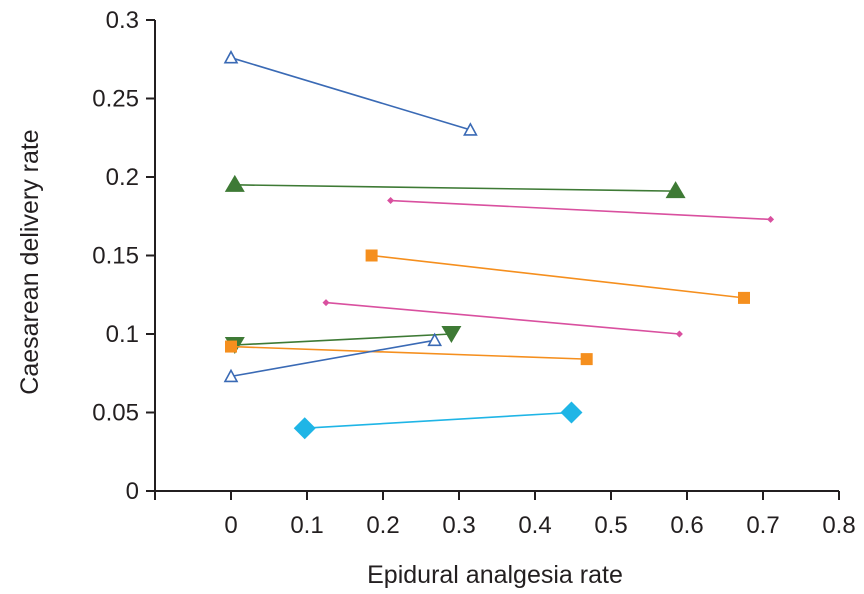 This screenshot has width=864, height=594. What do you see at coordinates (838, 525) in the screenshot?
I see `x-tick-label: 0.8` at bounding box center [838, 525].